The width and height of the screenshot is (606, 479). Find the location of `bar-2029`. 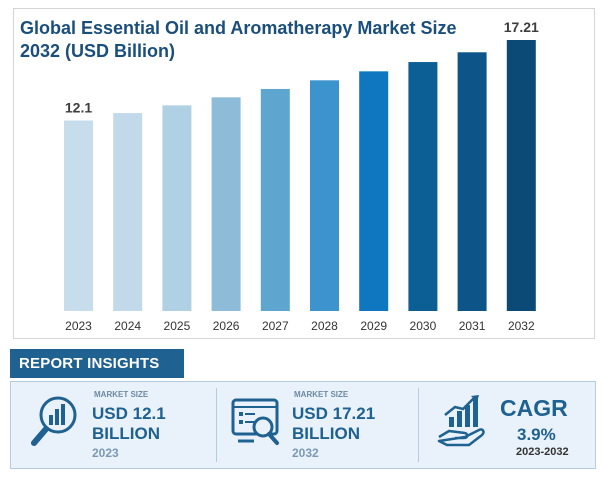

bar-2029 is located at coordinates (374, 191).